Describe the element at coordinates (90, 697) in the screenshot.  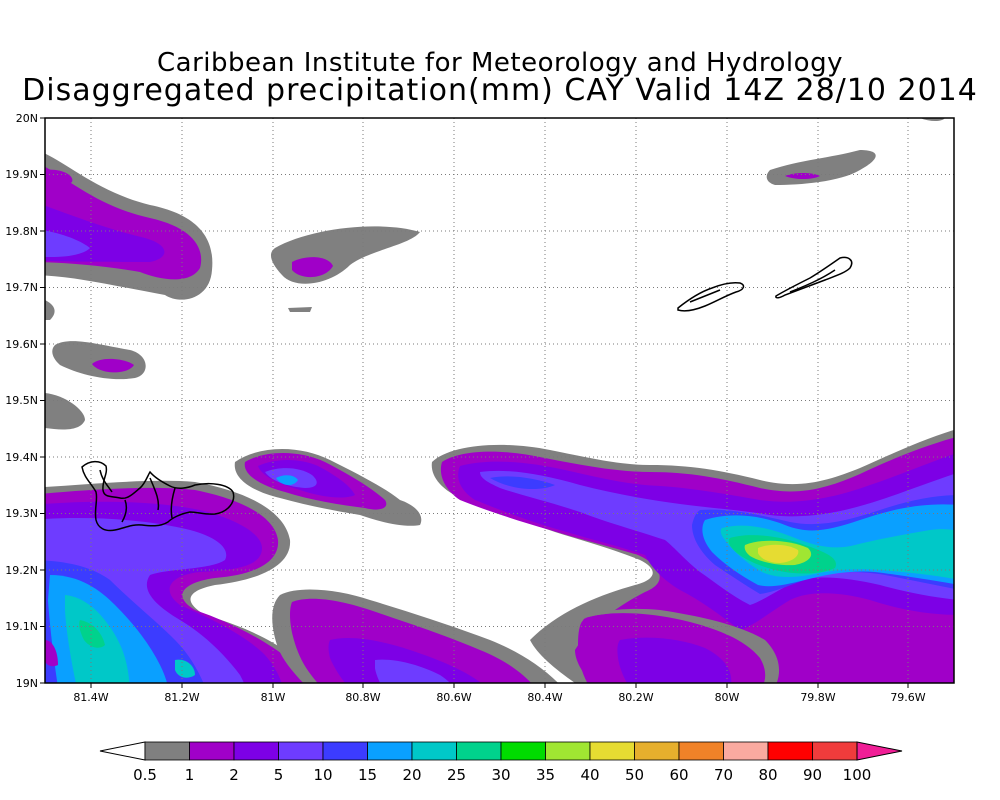
I see `lon-label: 81.4W` at that location.